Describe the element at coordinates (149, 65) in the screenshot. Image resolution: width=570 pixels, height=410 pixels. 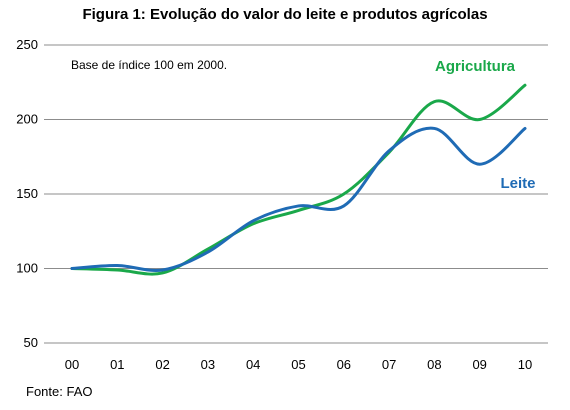
I see `base-index-note: Base de índice 100 em 2000.` at that location.